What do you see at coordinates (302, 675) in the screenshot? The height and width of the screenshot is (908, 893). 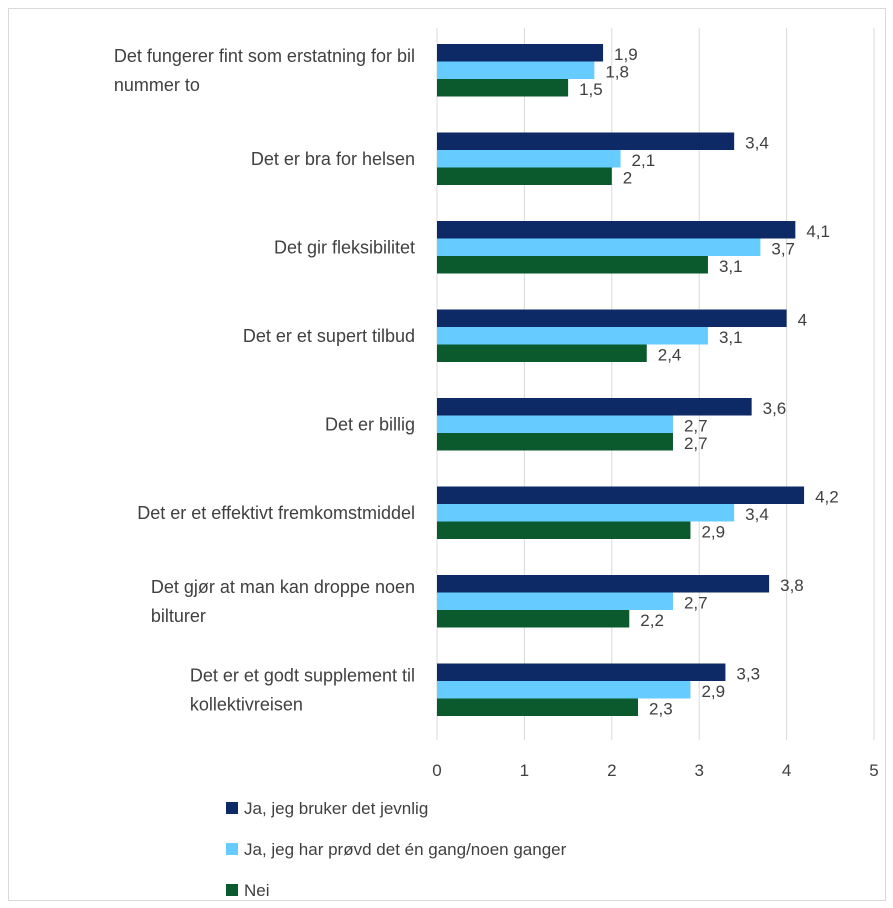 I see `category-label: Det er et godt supplement til` at bounding box center [302, 675].